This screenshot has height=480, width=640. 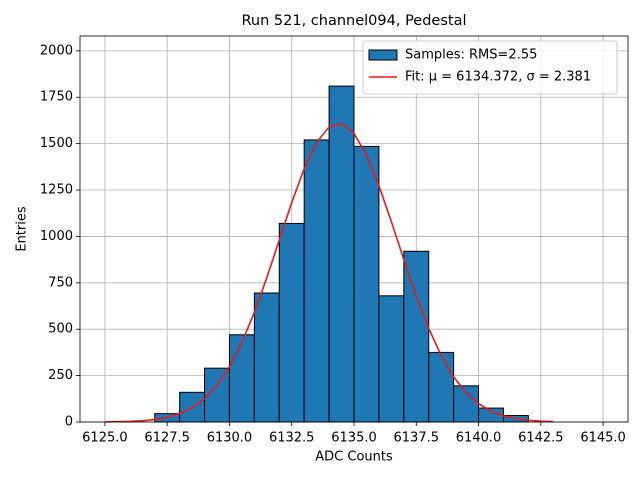 I want to click on chart-title: Run 521, channel094, Pedestal, so click(x=353, y=21).